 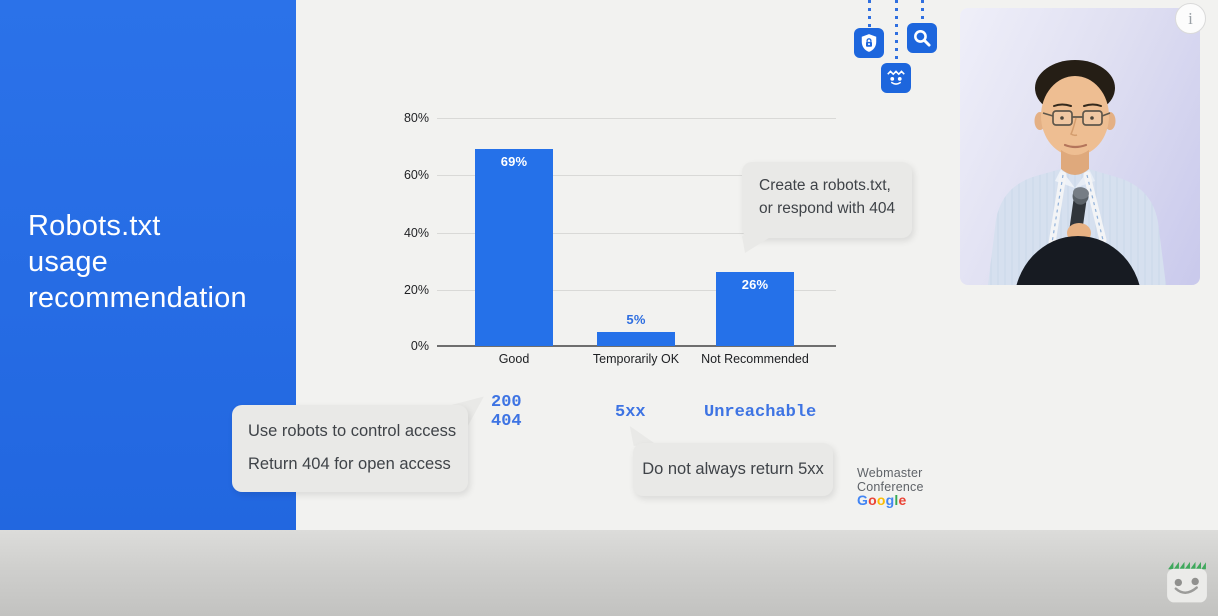 I want to click on dotted-string-robot, so click(x=896, y=32).